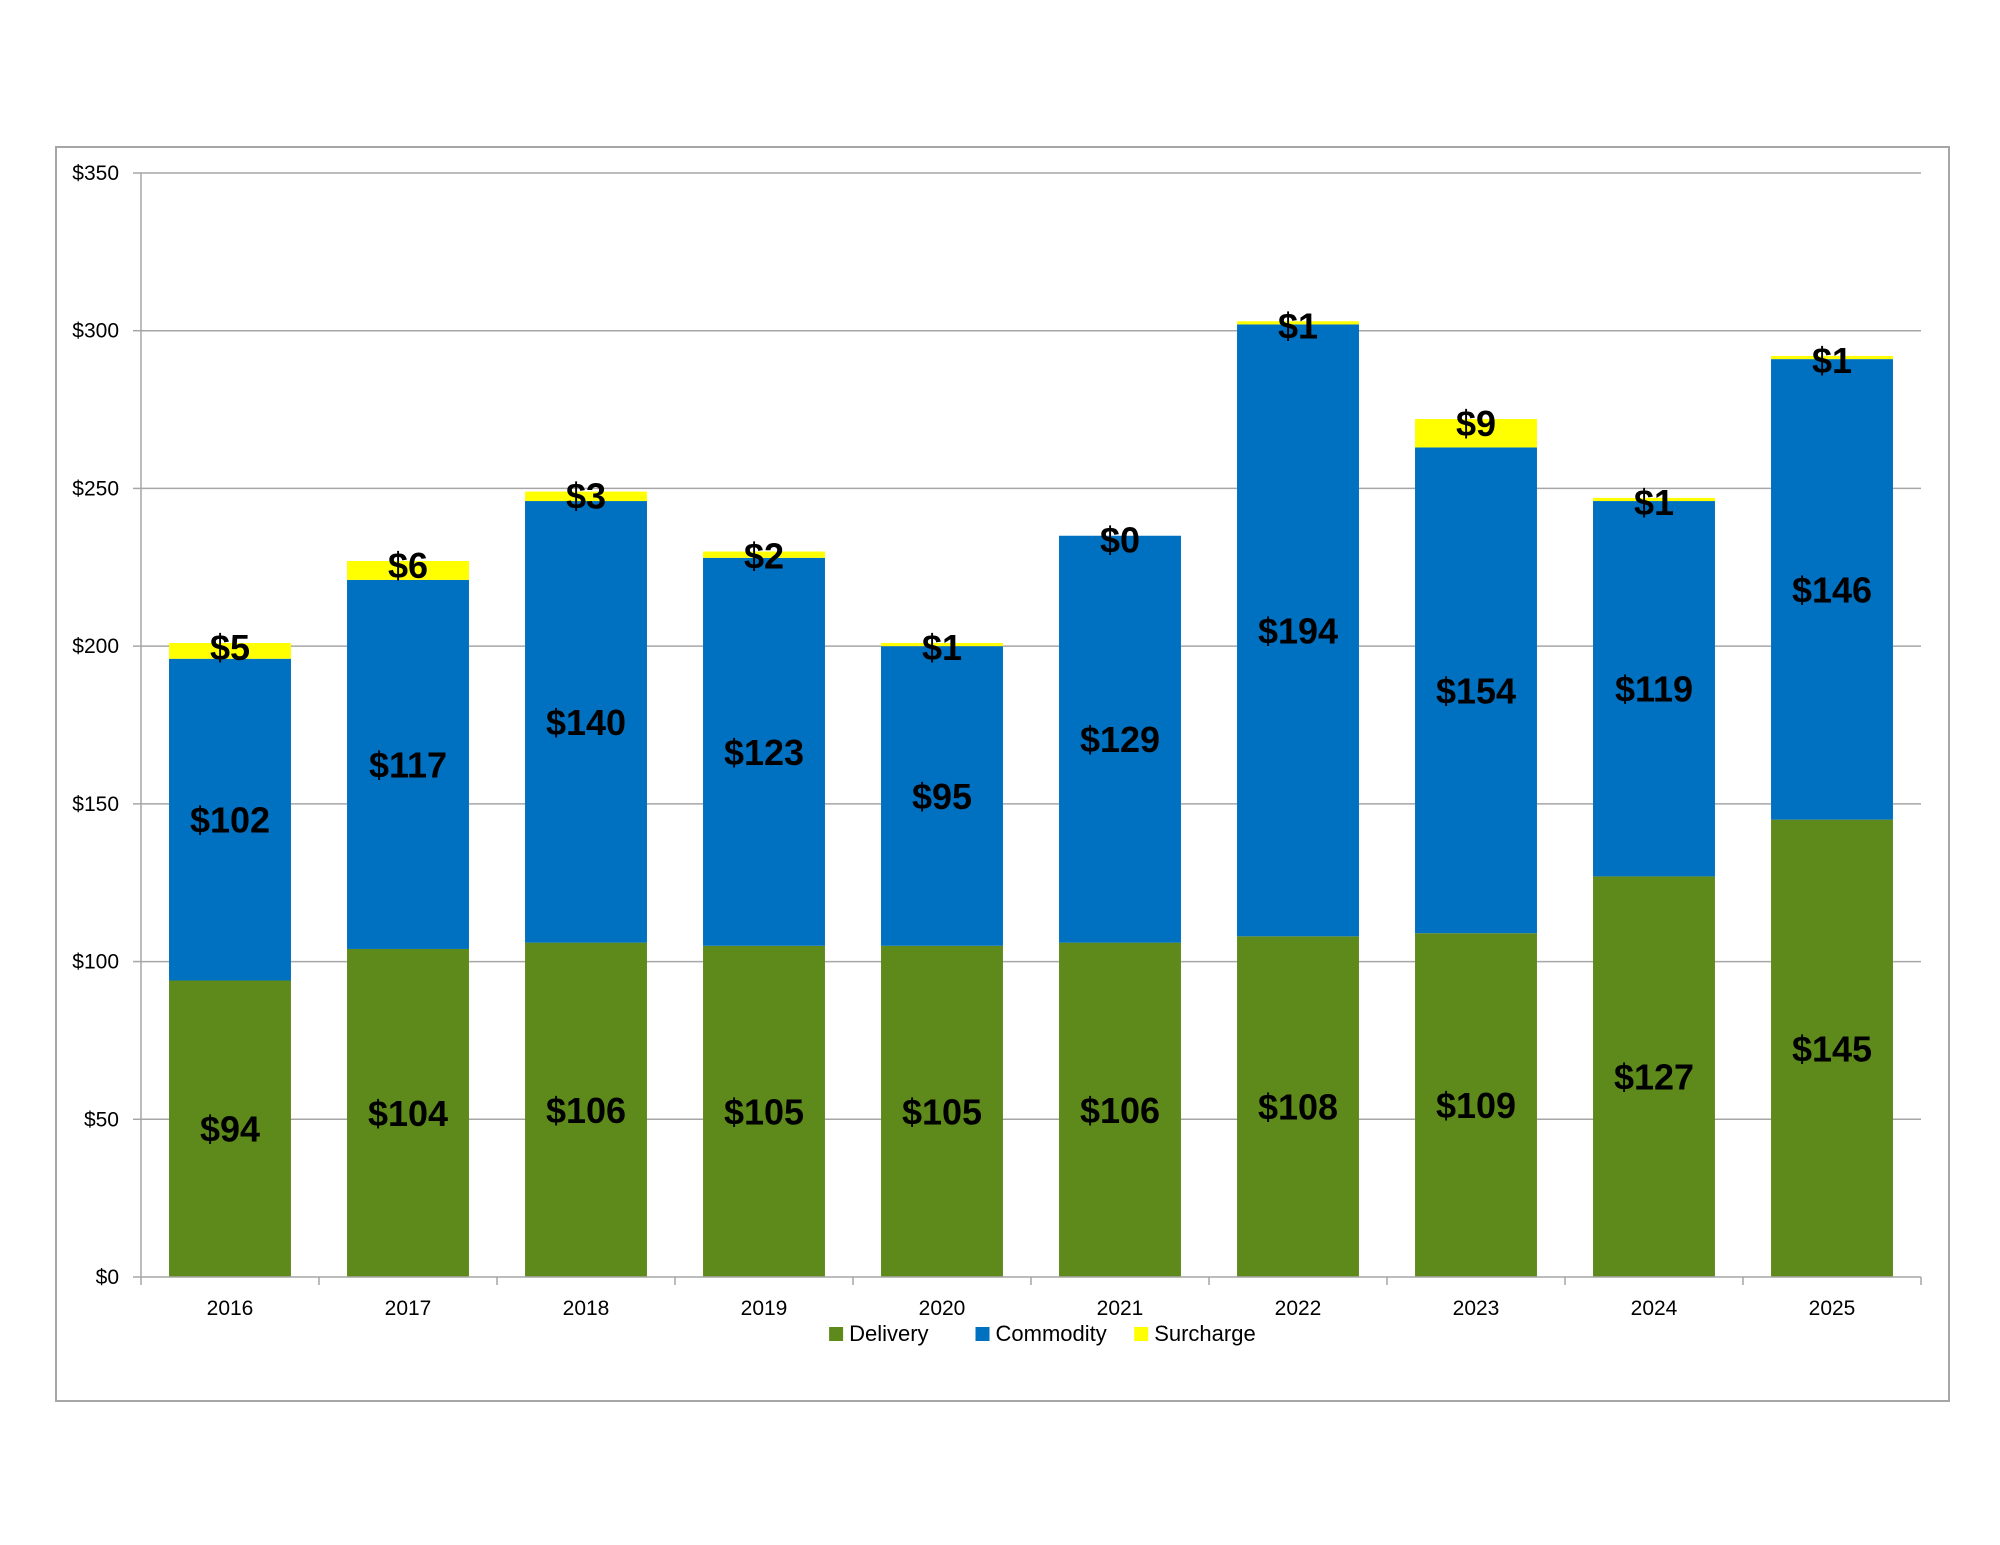 The width and height of the screenshot is (2000, 1545). I want to click on bar-delivery-2023, so click(1476, 1105).